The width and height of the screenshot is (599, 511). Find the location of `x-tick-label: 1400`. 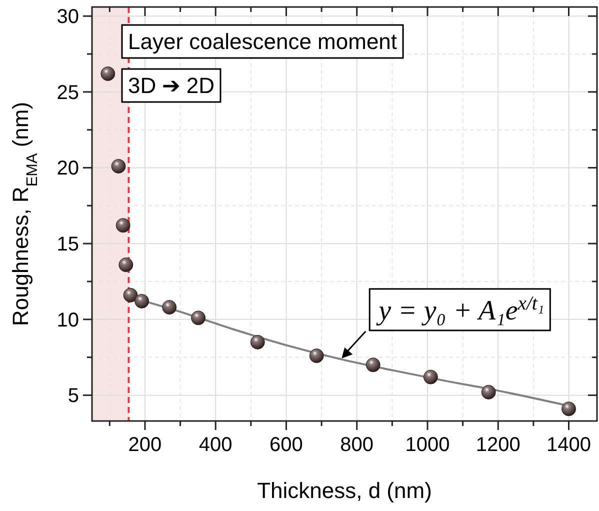

x-tick-label: 1400 is located at coordinates (568, 445).